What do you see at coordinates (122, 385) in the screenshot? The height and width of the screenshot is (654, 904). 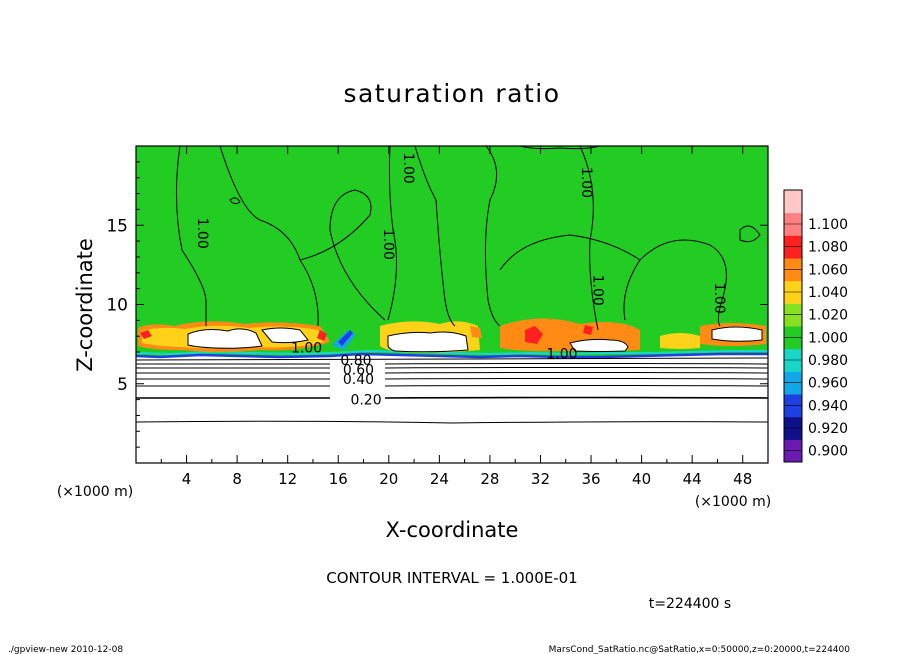 I see `y-tick-label: 5` at bounding box center [122, 385].